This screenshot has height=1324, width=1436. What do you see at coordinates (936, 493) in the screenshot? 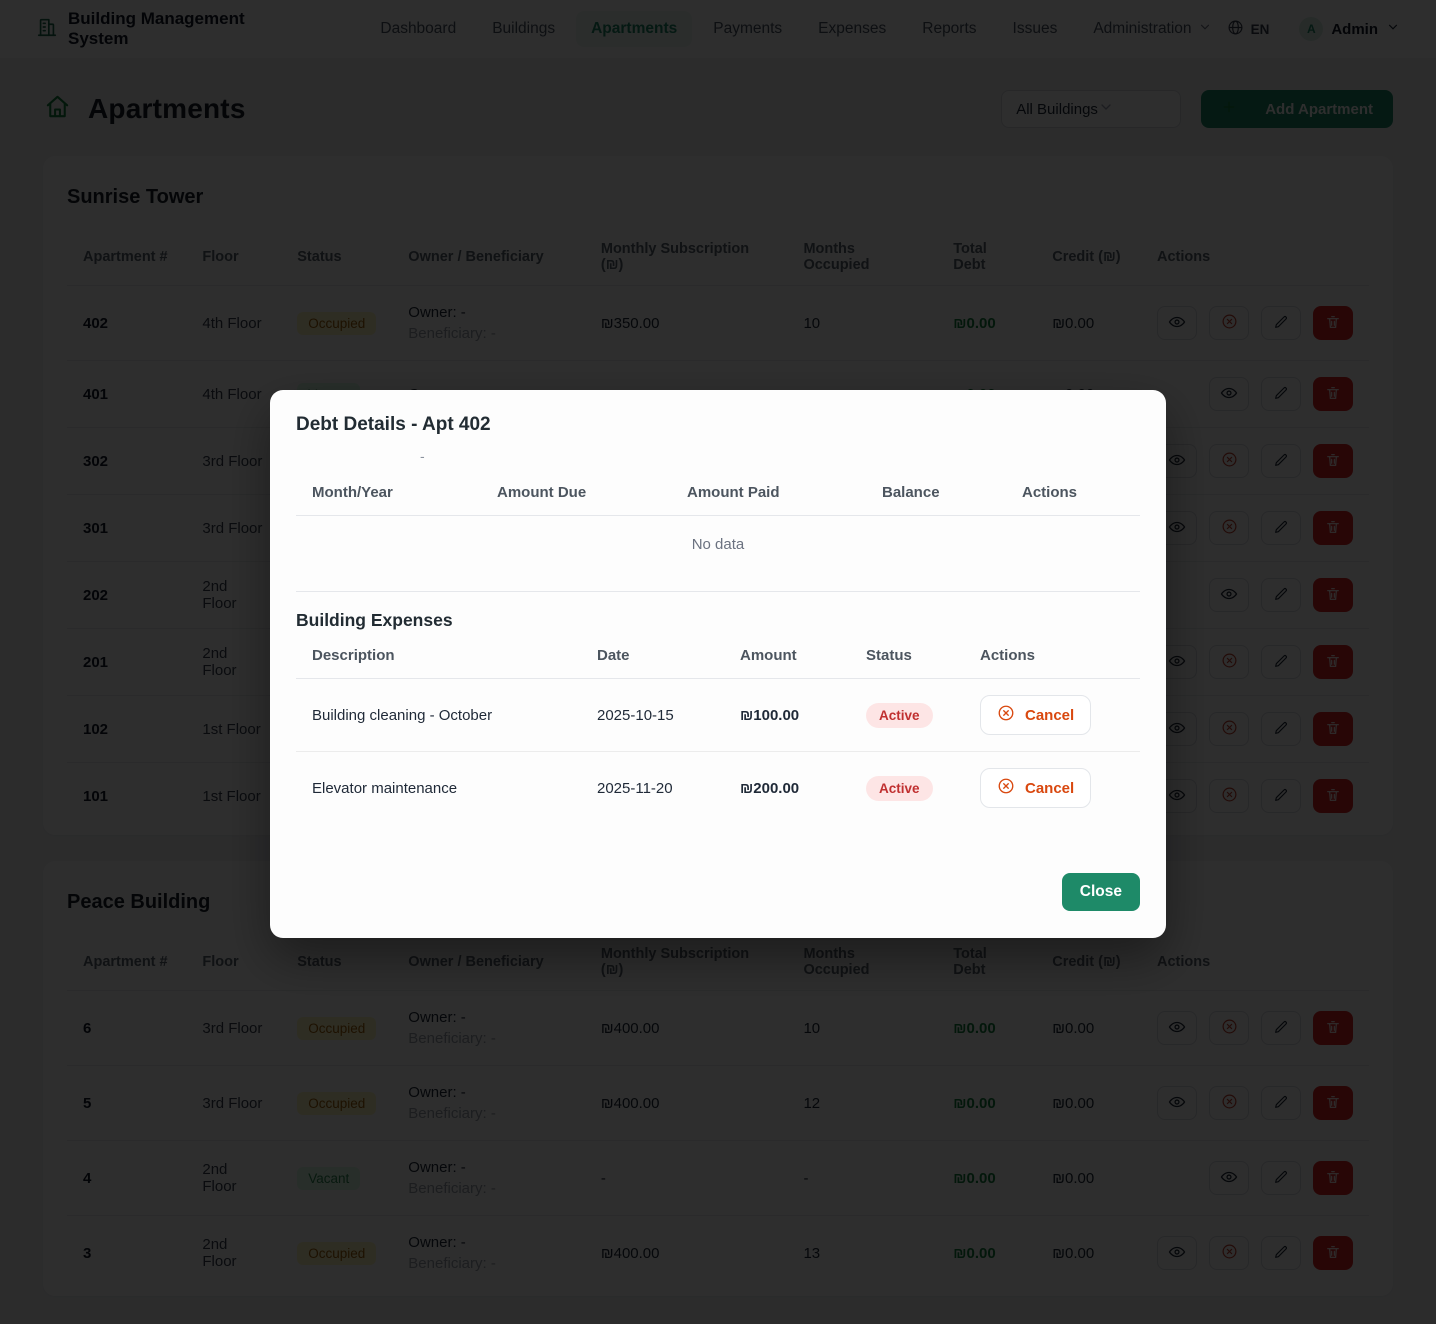
I see `col-balance: Balance` at bounding box center [936, 493].